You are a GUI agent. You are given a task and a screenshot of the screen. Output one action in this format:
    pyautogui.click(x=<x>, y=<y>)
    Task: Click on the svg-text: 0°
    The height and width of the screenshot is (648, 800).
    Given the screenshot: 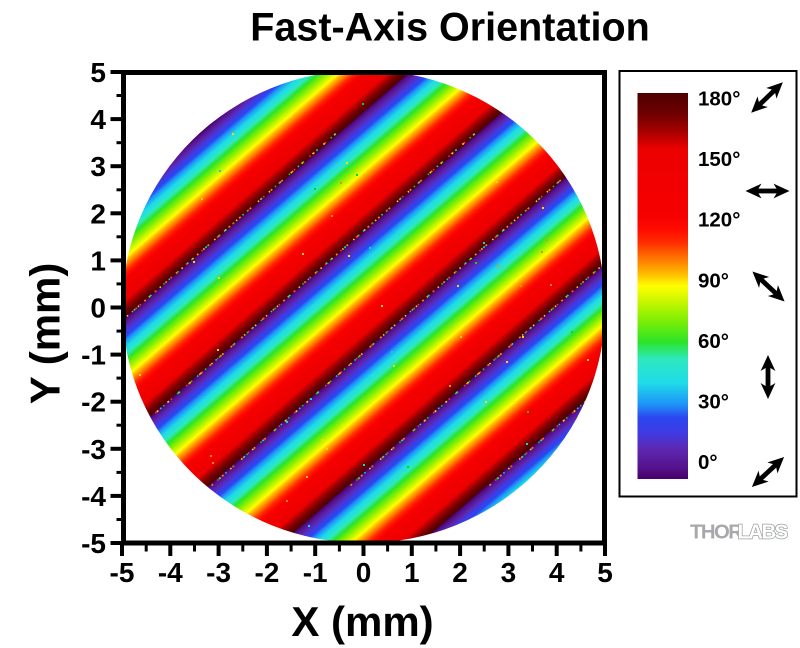 What is the action you would take?
    pyautogui.click(x=708, y=462)
    